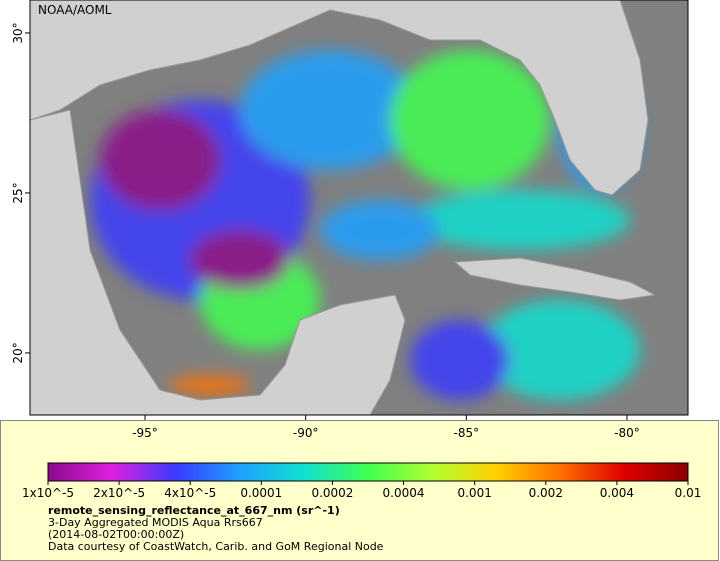 This screenshot has height=561, width=720. I want to click on x-tick-label: -90°, so click(306, 433).